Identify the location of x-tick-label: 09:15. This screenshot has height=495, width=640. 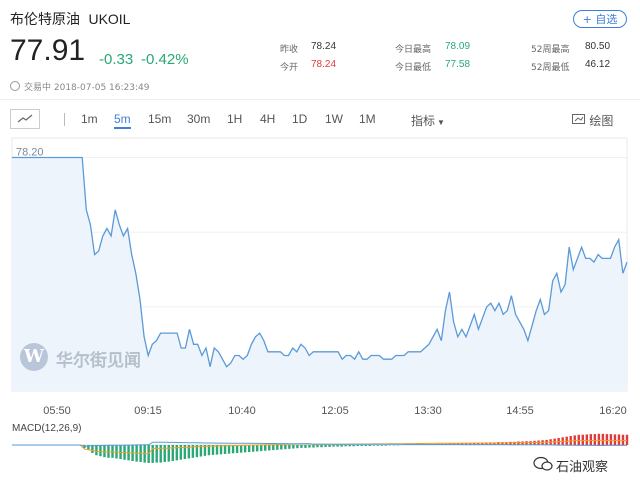
(148, 411).